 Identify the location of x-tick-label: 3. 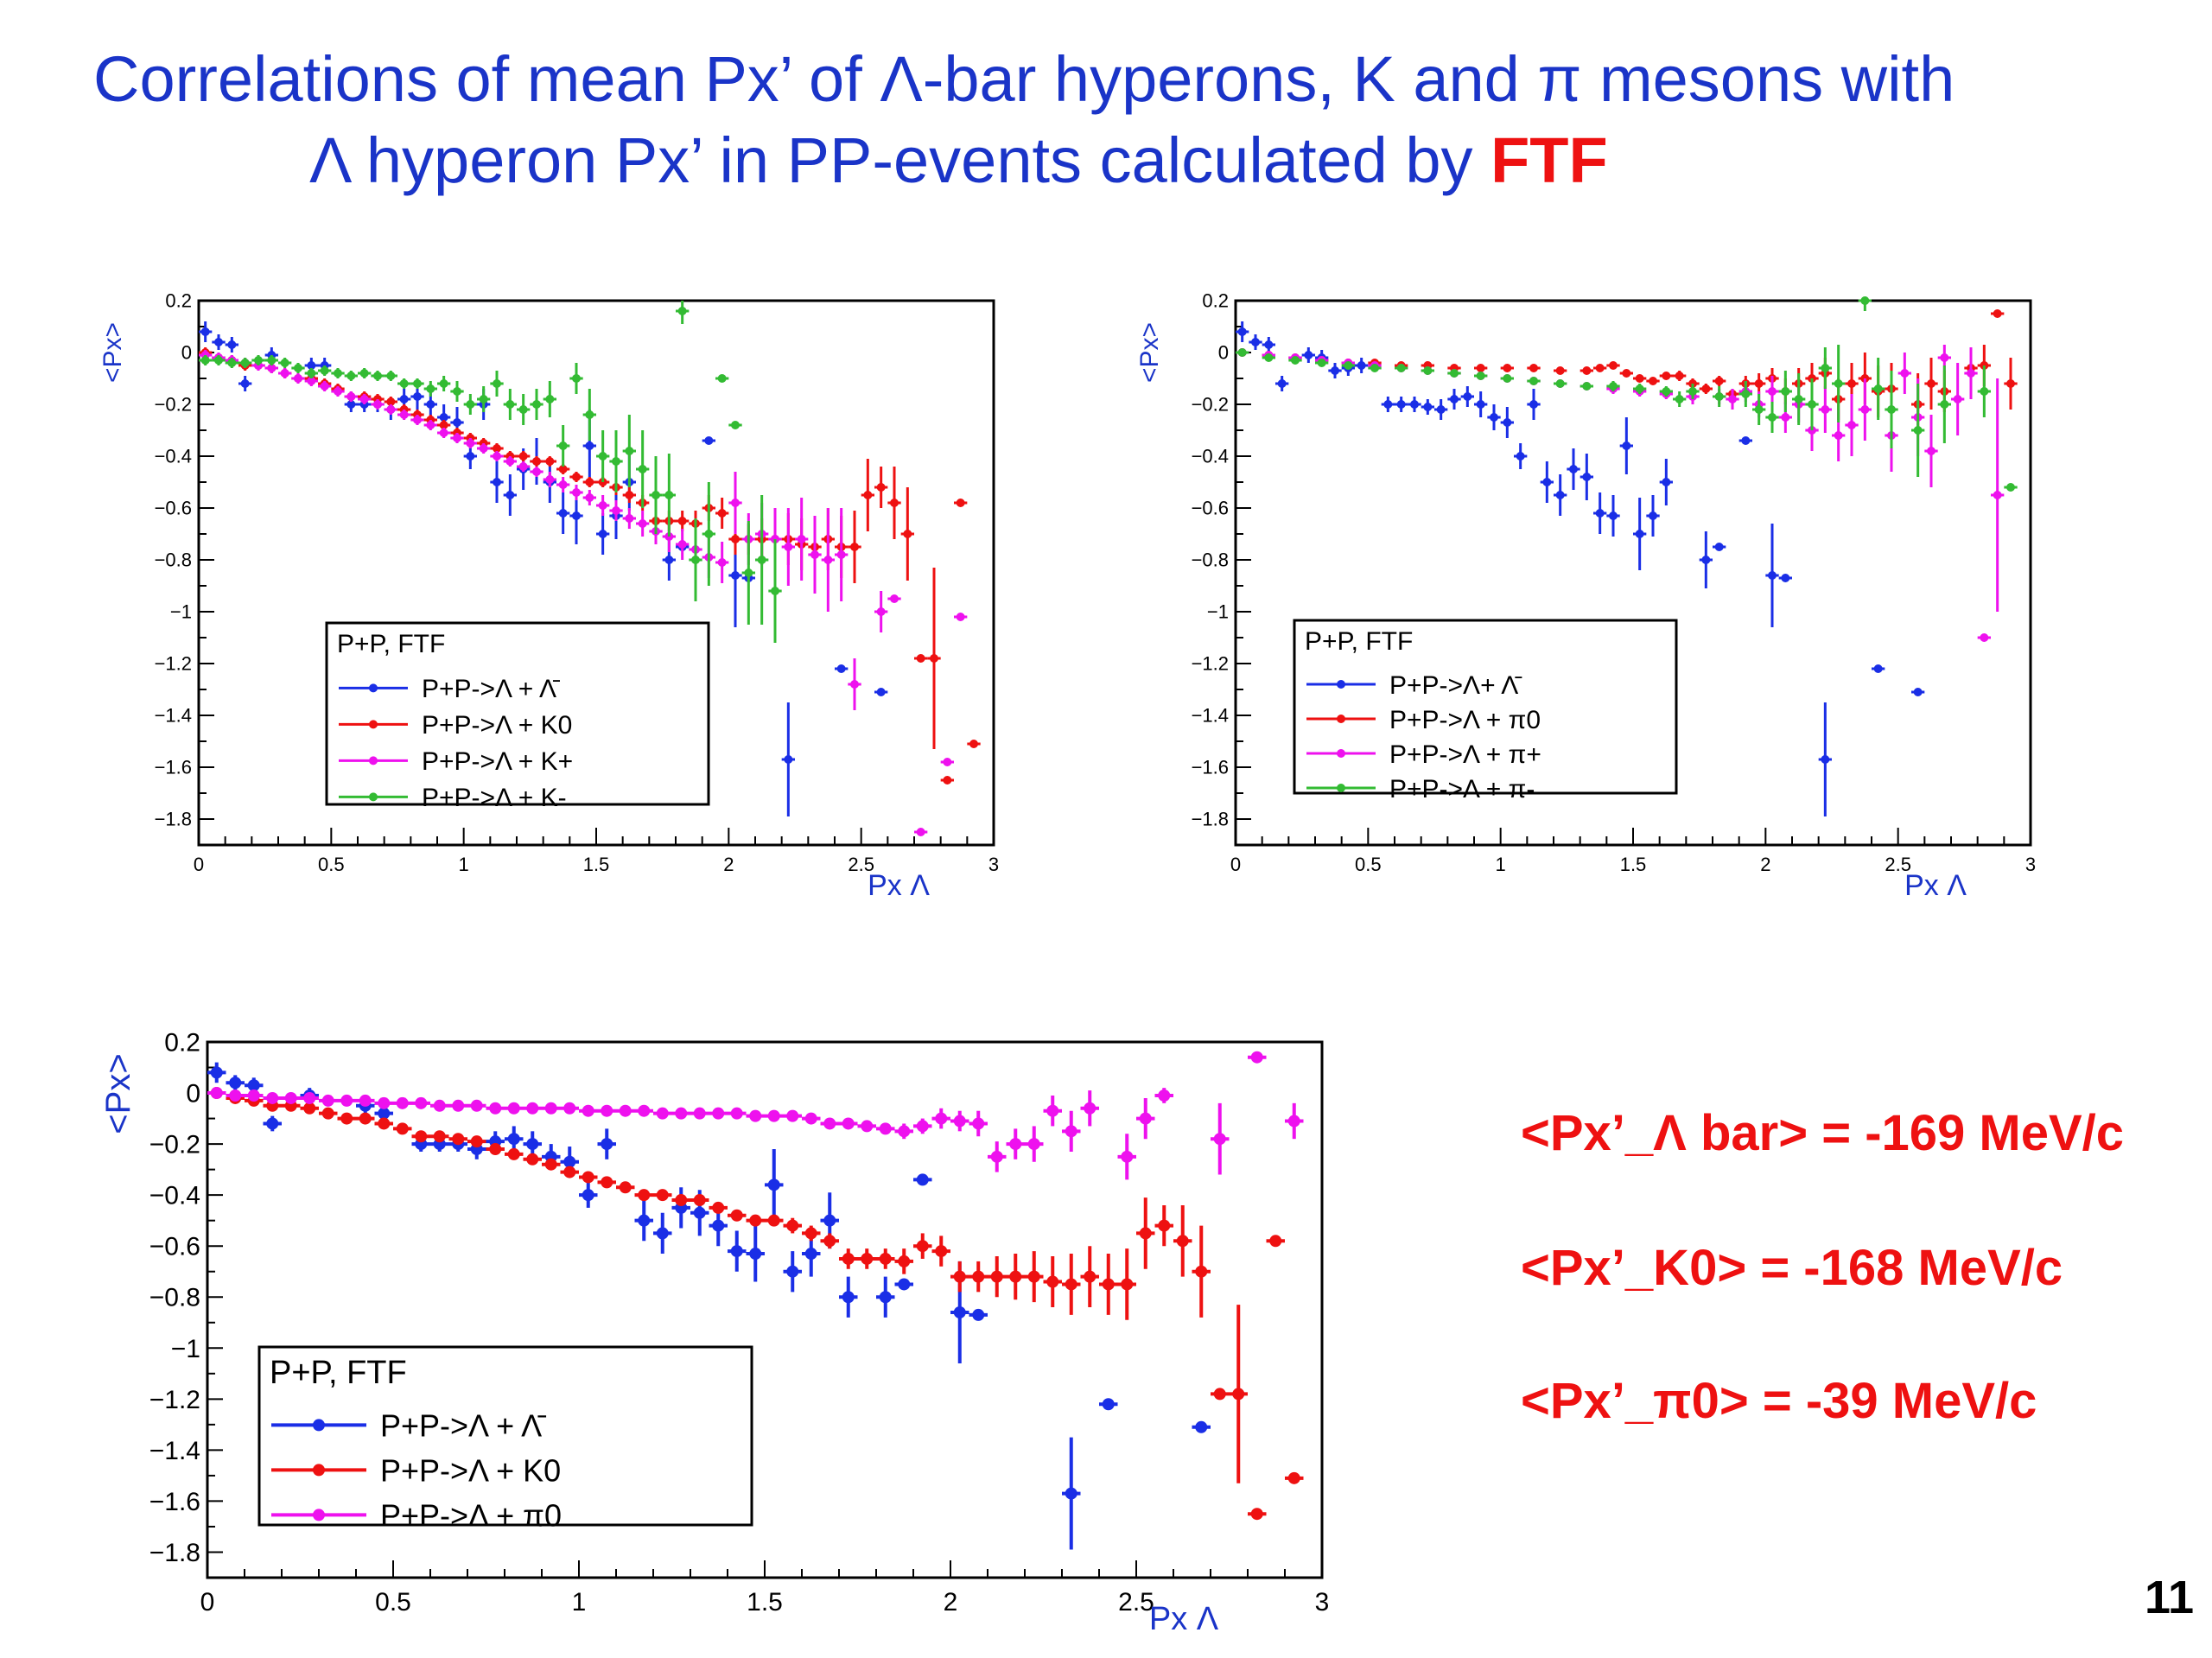
(1322, 1602).